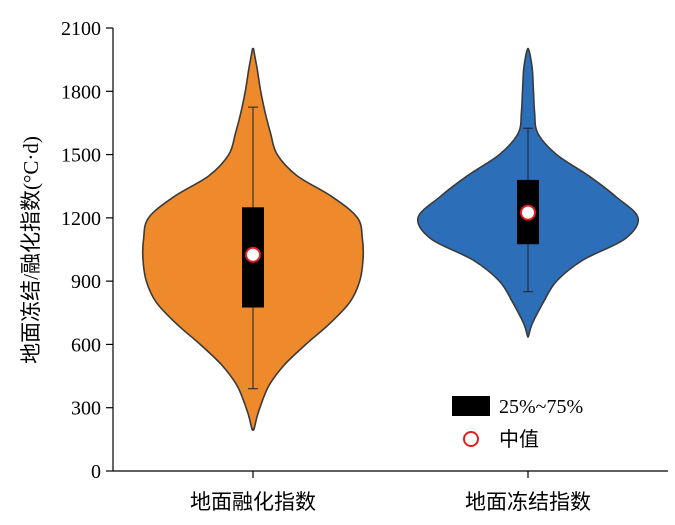 This screenshot has width=675, height=525. What do you see at coordinates (471, 439) in the screenshot?
I see `legend-median-marker` at bounding box center [471, 439].